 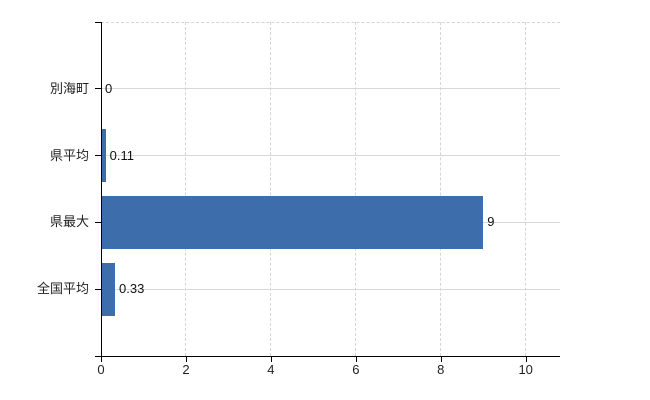 What do you see at coordinates (69, 155) in the screenshot?
I see `category-label: 県平均` at bounding box center [69, 155].